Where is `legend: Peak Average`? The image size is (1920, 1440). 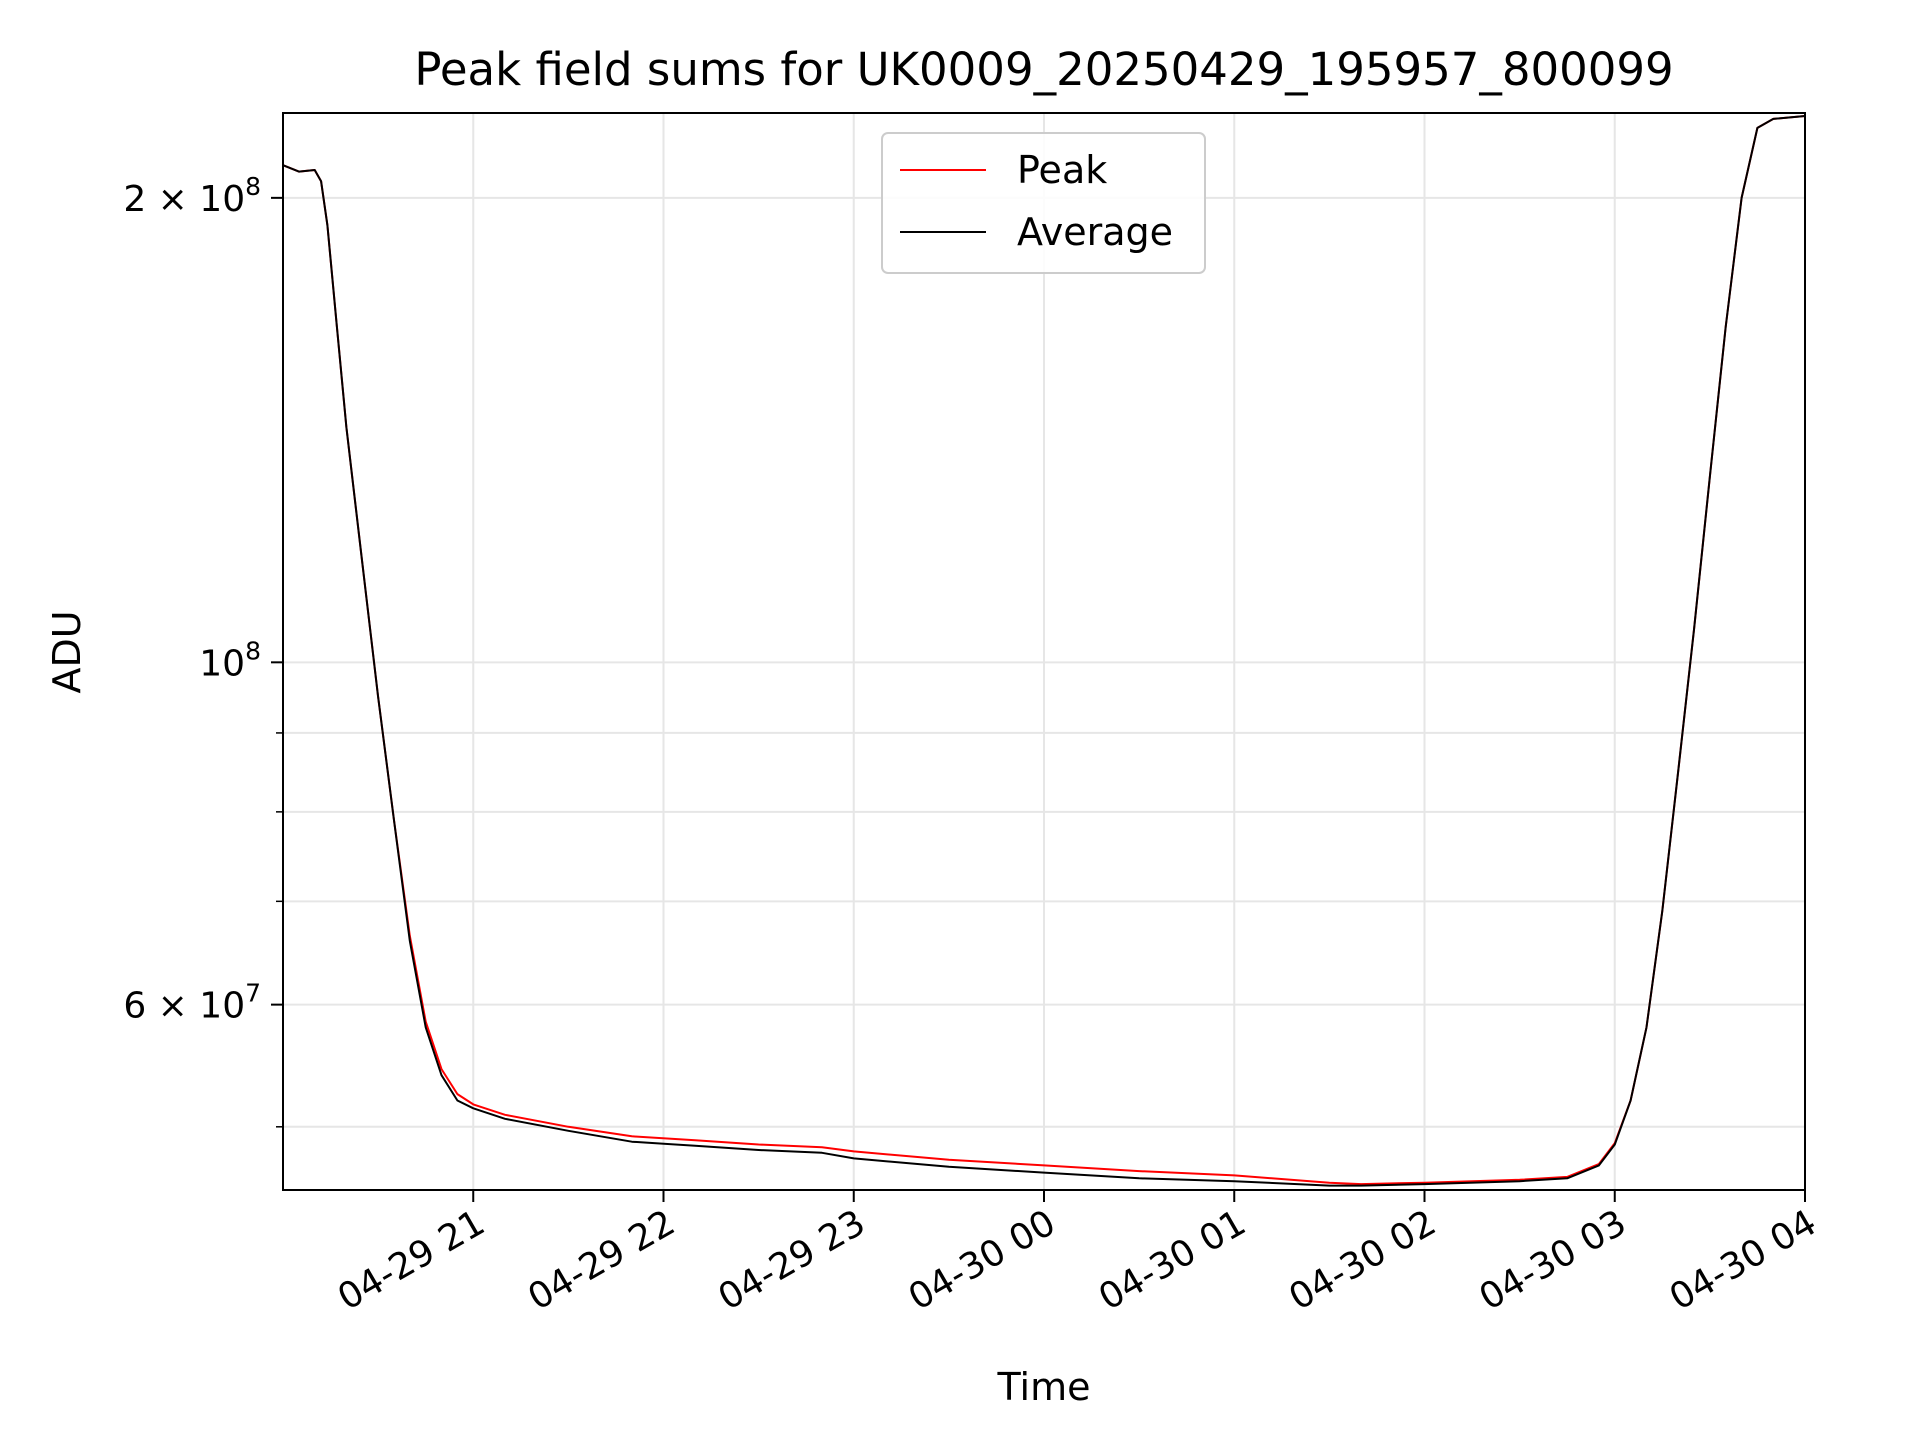
legend: Peak Average is located at coordinates (1043, 203).